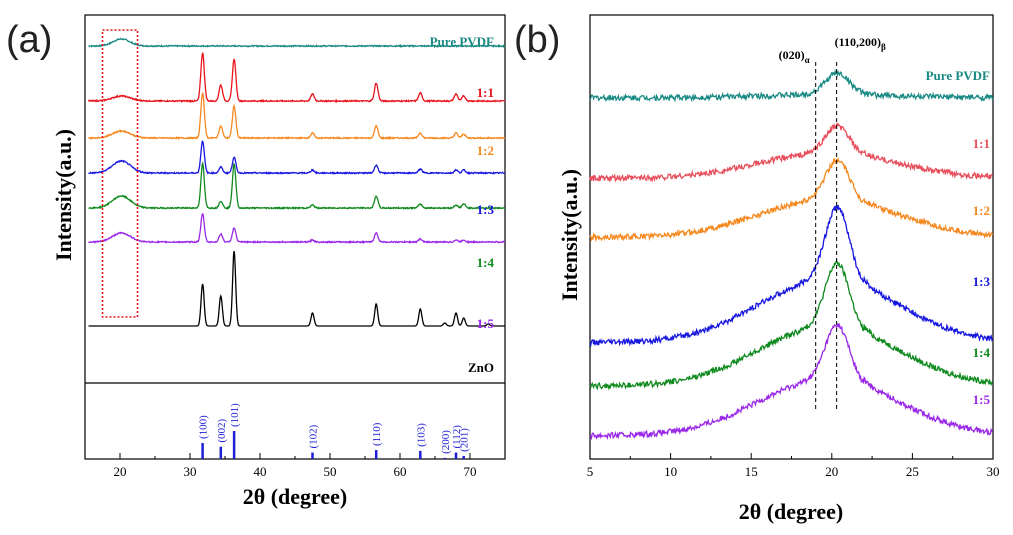  What do you see at coordinates (470, 471) in the screenshot?
I see `panel-a-xtick-label-5: 70` at bounding box center [470, 471].